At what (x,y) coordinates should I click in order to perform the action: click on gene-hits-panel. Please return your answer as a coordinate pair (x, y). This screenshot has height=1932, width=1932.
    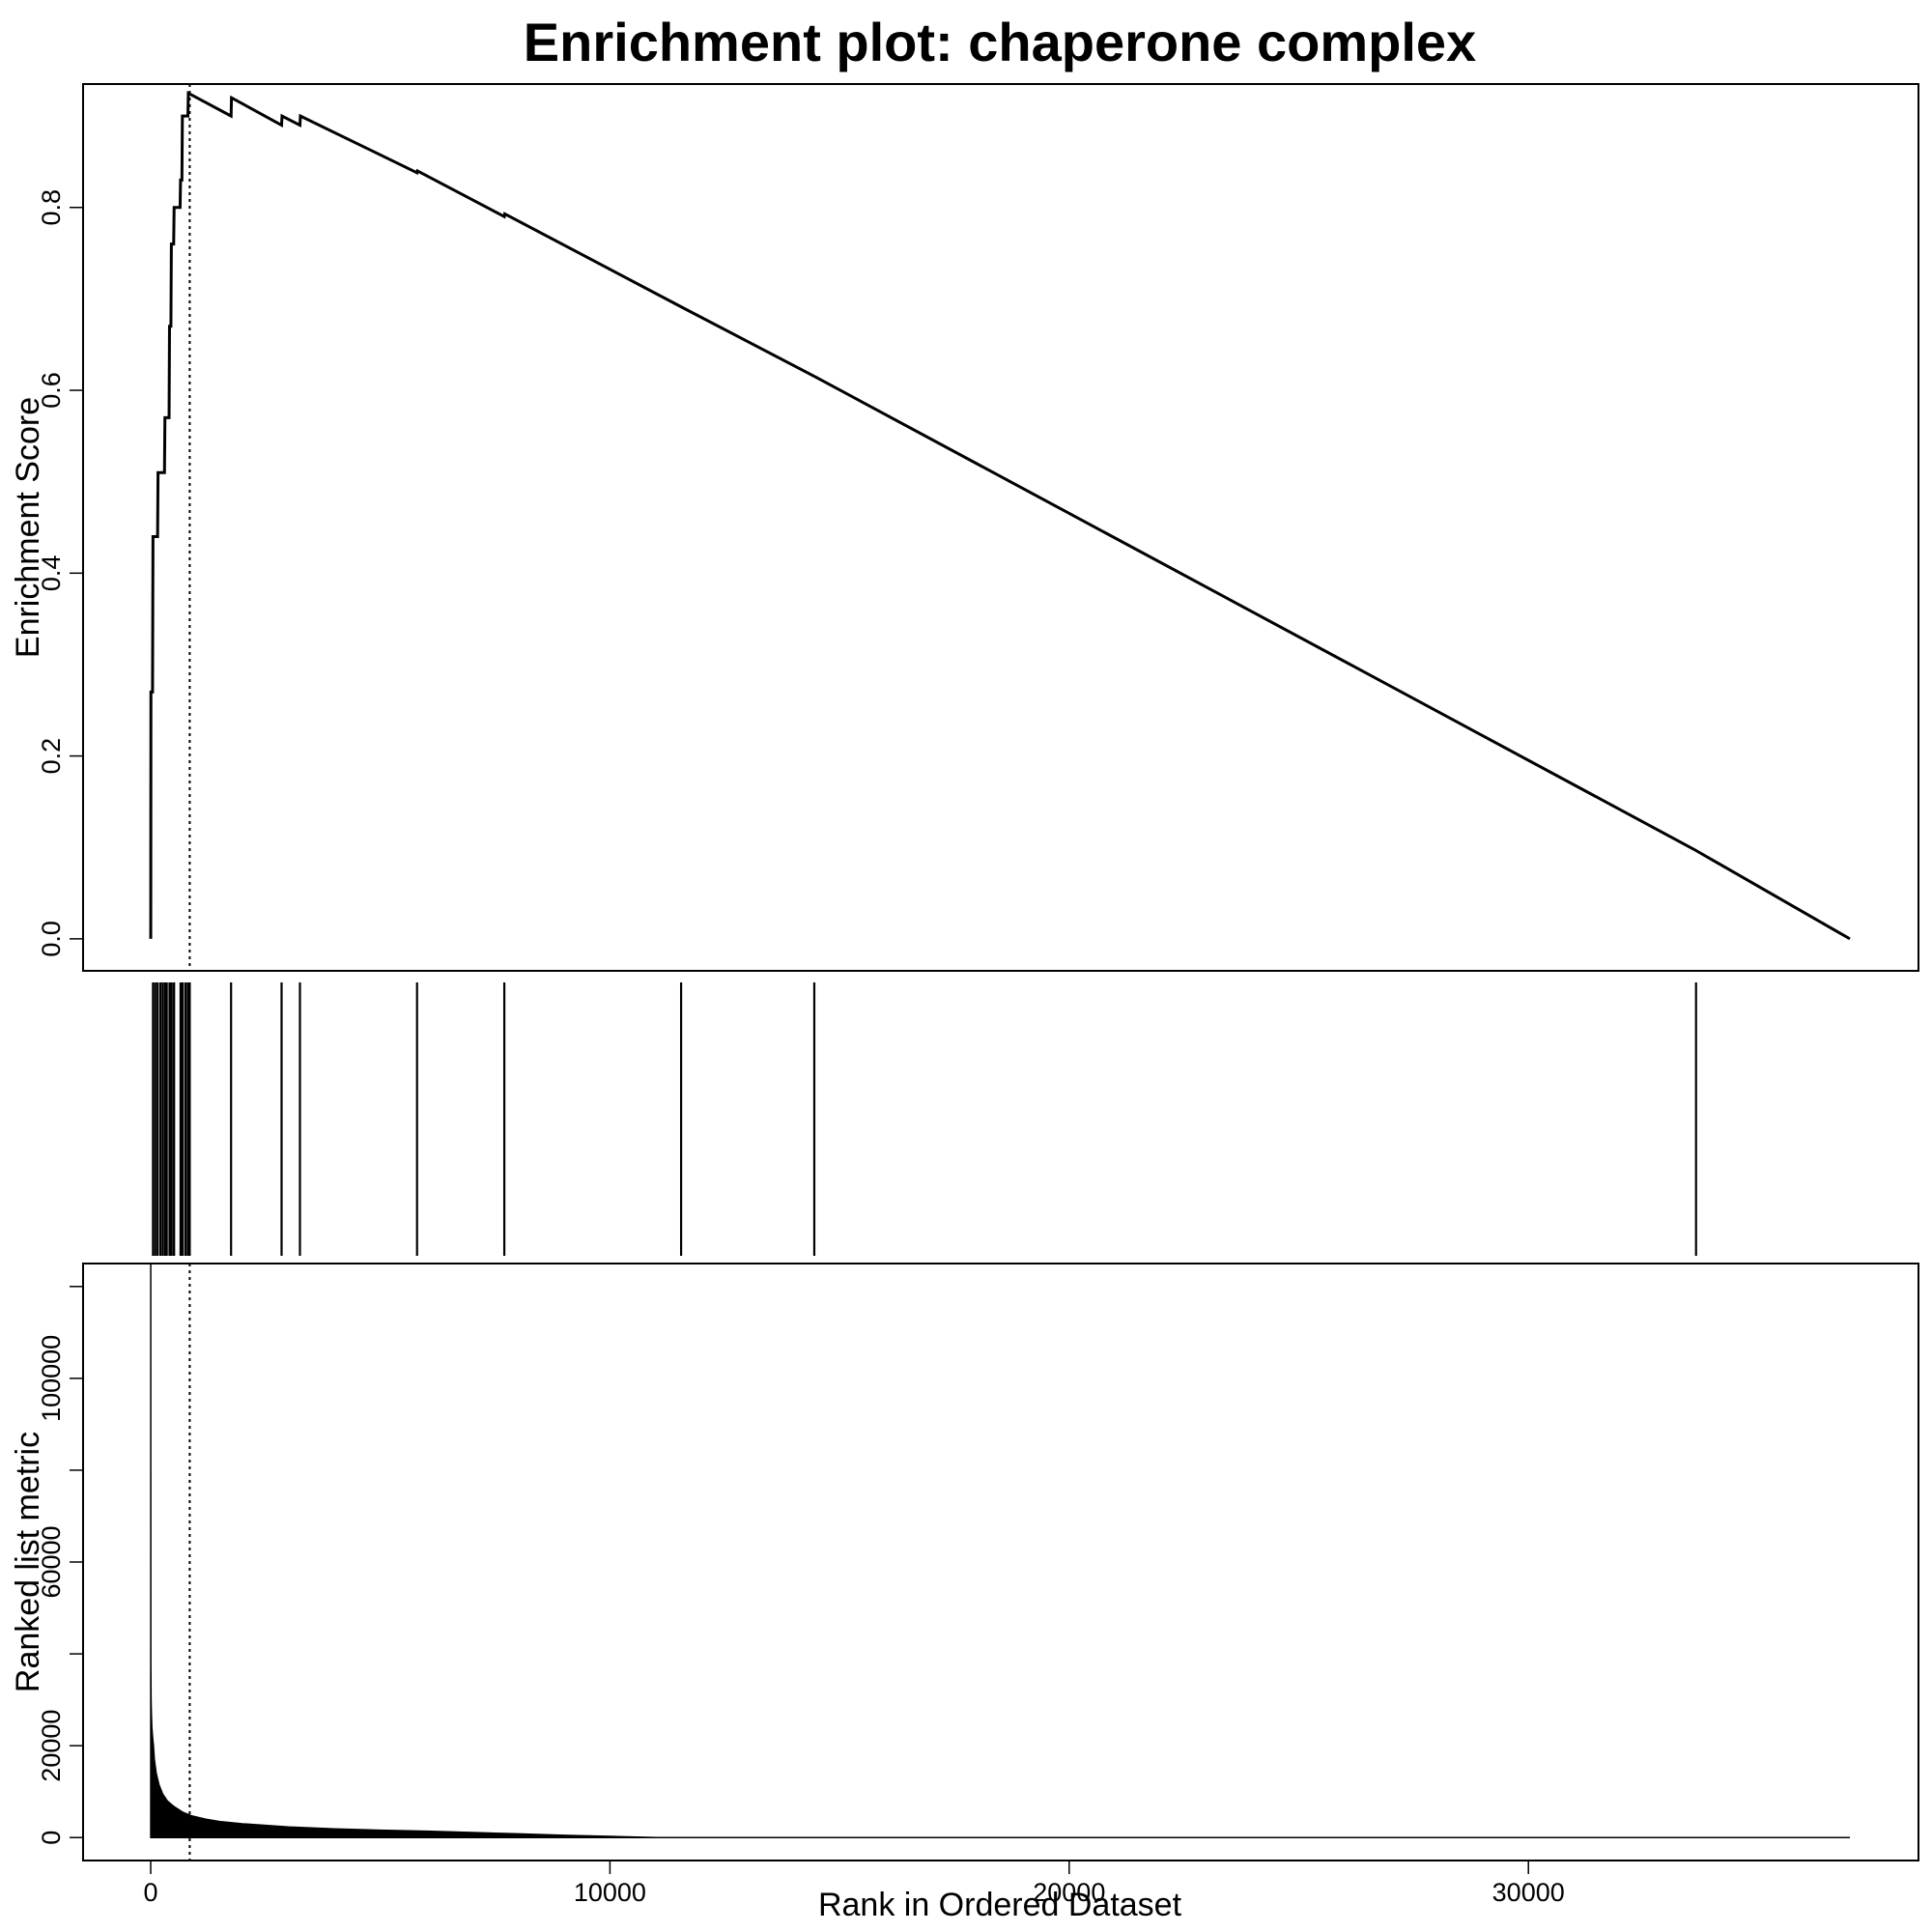
    Looking at the image, I should click on (924, 1119).